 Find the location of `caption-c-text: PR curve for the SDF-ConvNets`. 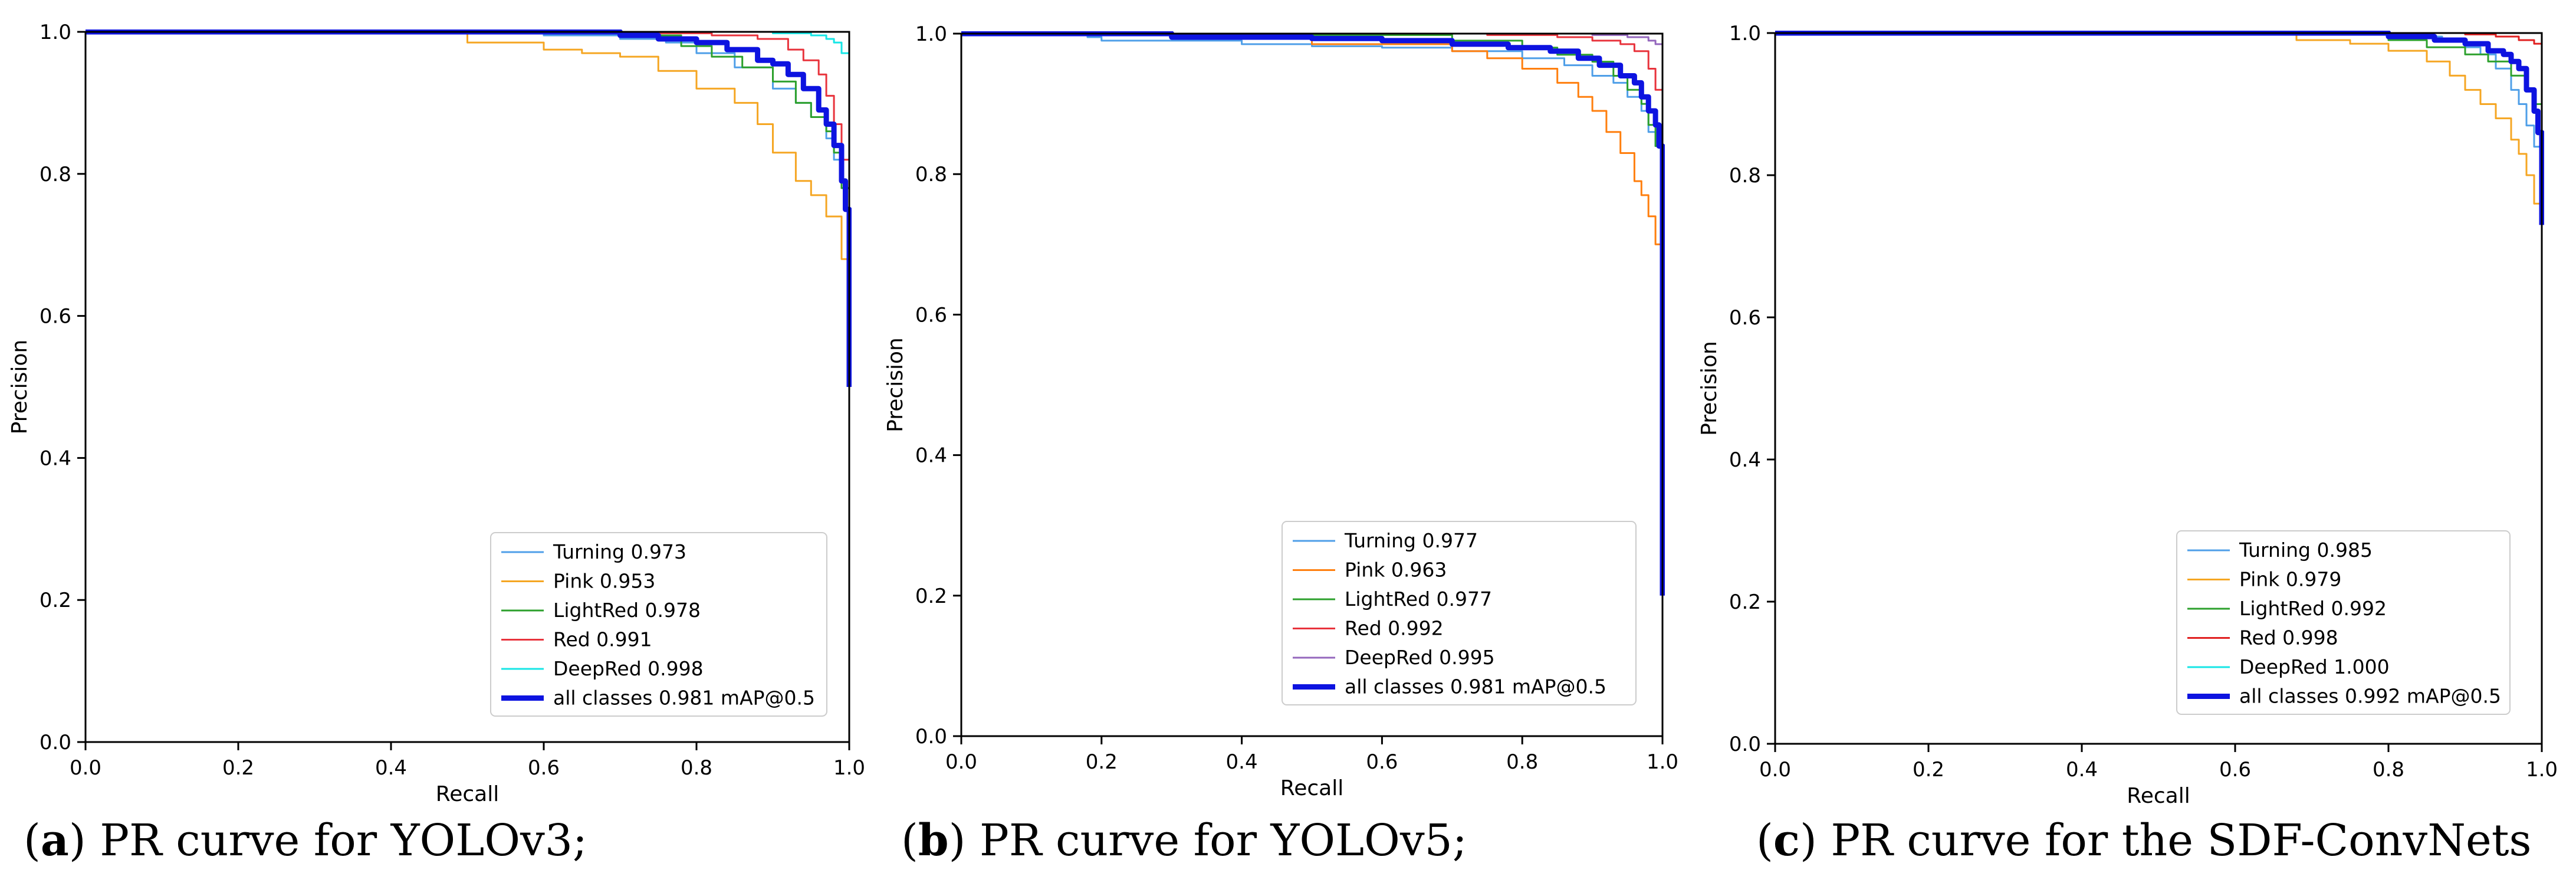

caption-c-text: PR curve for the SDF-ConvNets is located at coordinates (2174, 840).